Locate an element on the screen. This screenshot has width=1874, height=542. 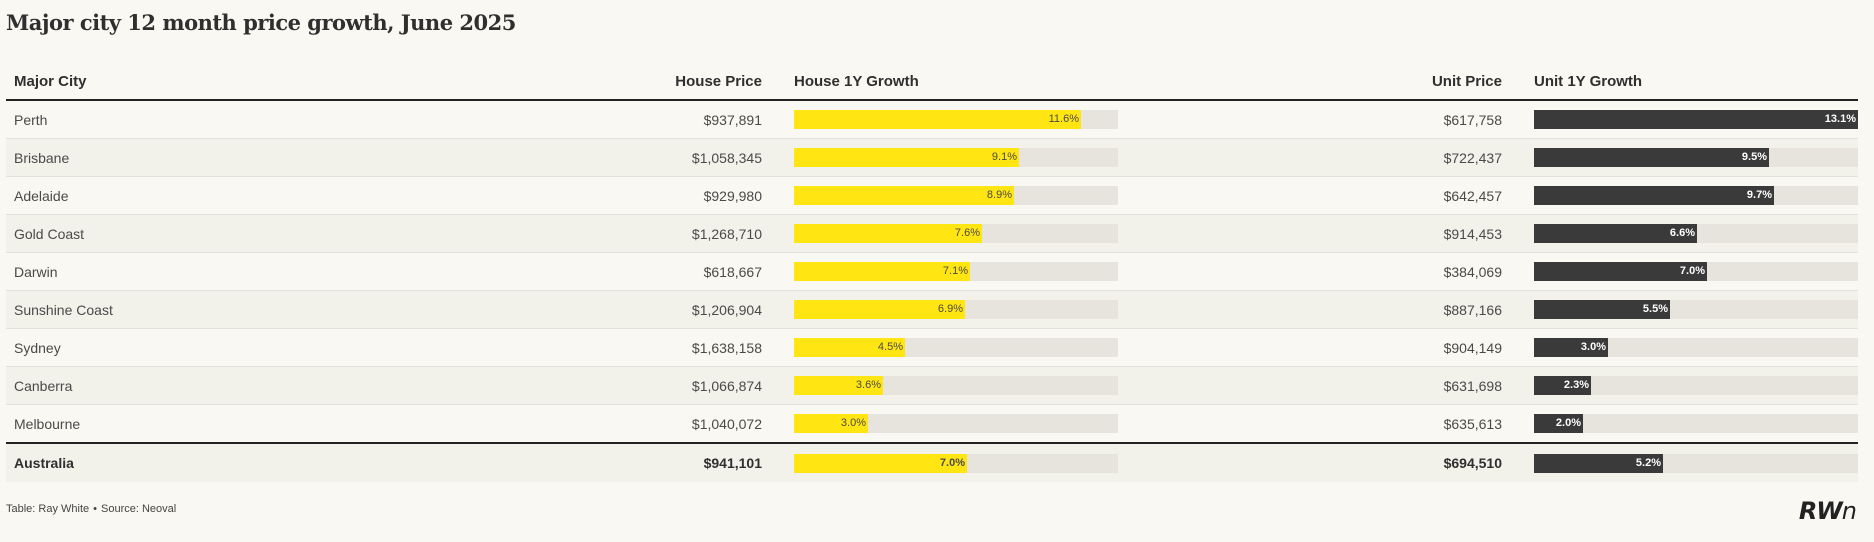
house-growth-label: 11.6% is located at coordinates (1063, 119).